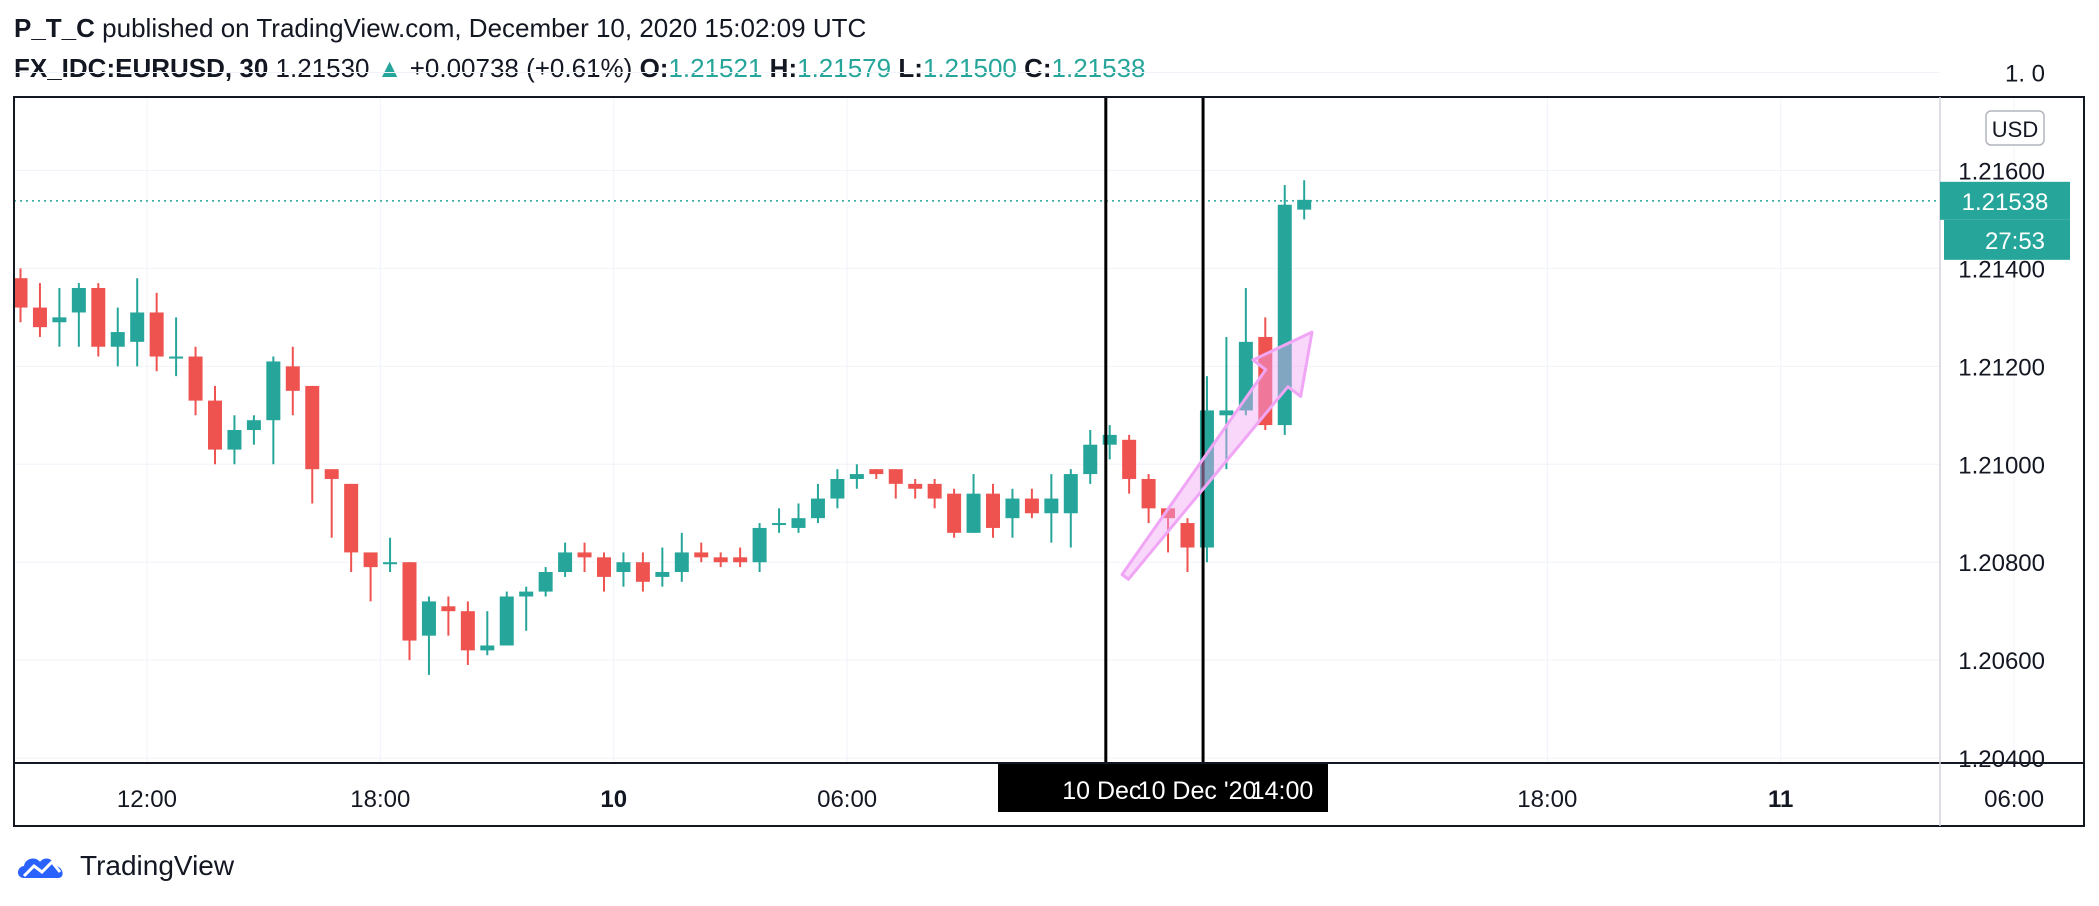  I want to click on author-name: P_T_C, so click(54, 28).